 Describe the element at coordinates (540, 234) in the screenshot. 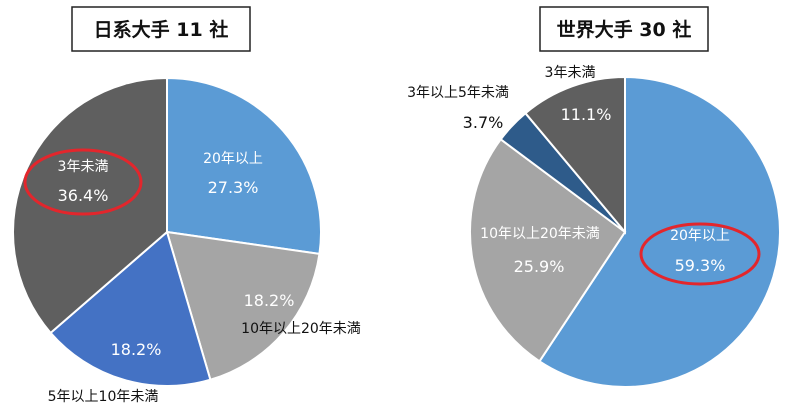

I see `right-label-10to20: 10年以上20年未満` at that location.